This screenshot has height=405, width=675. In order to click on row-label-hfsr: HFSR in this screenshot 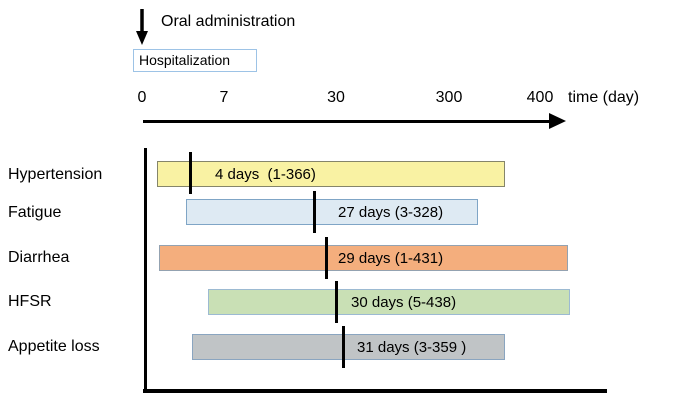, I will do `click(30, 301)`.